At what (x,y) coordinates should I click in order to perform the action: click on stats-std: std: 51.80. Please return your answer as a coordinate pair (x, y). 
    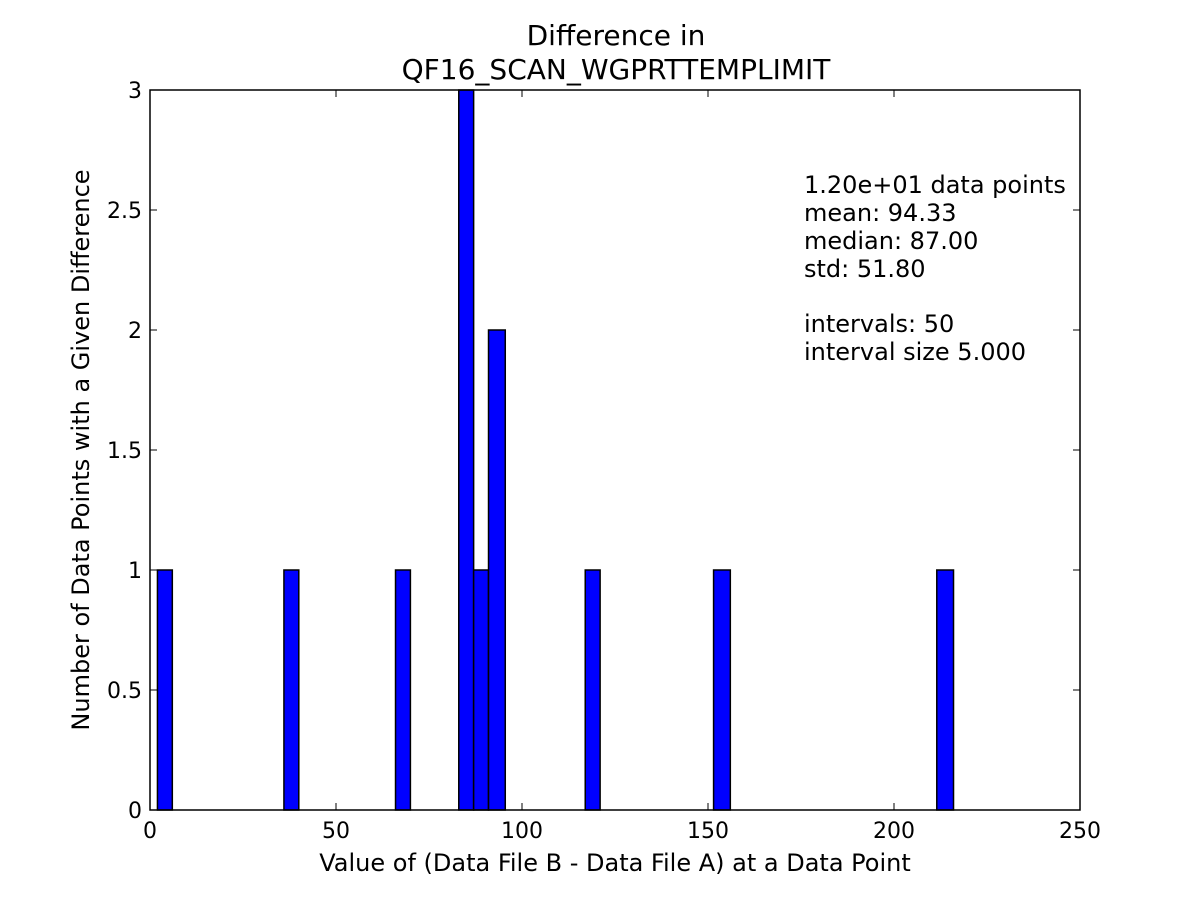
    Looking at the image, I should click on (865, 269).